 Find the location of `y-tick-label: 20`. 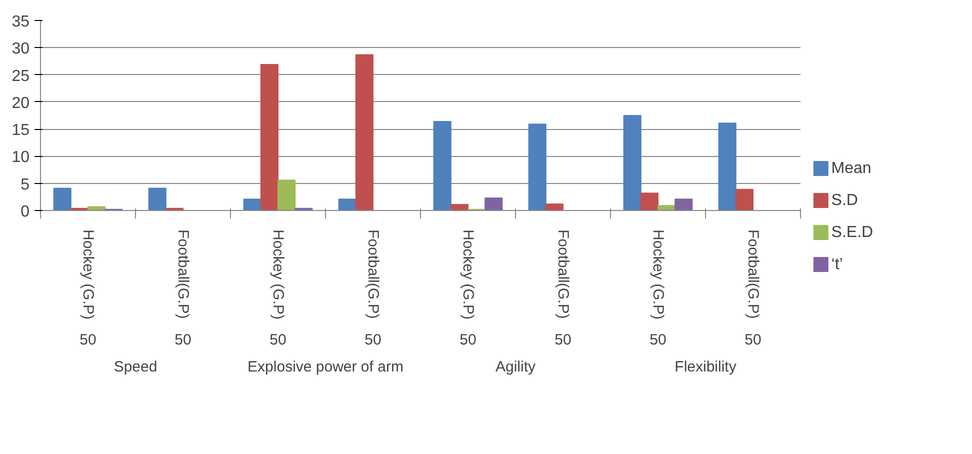

y-tick-label: 20 is located at coordinates (21, 103).